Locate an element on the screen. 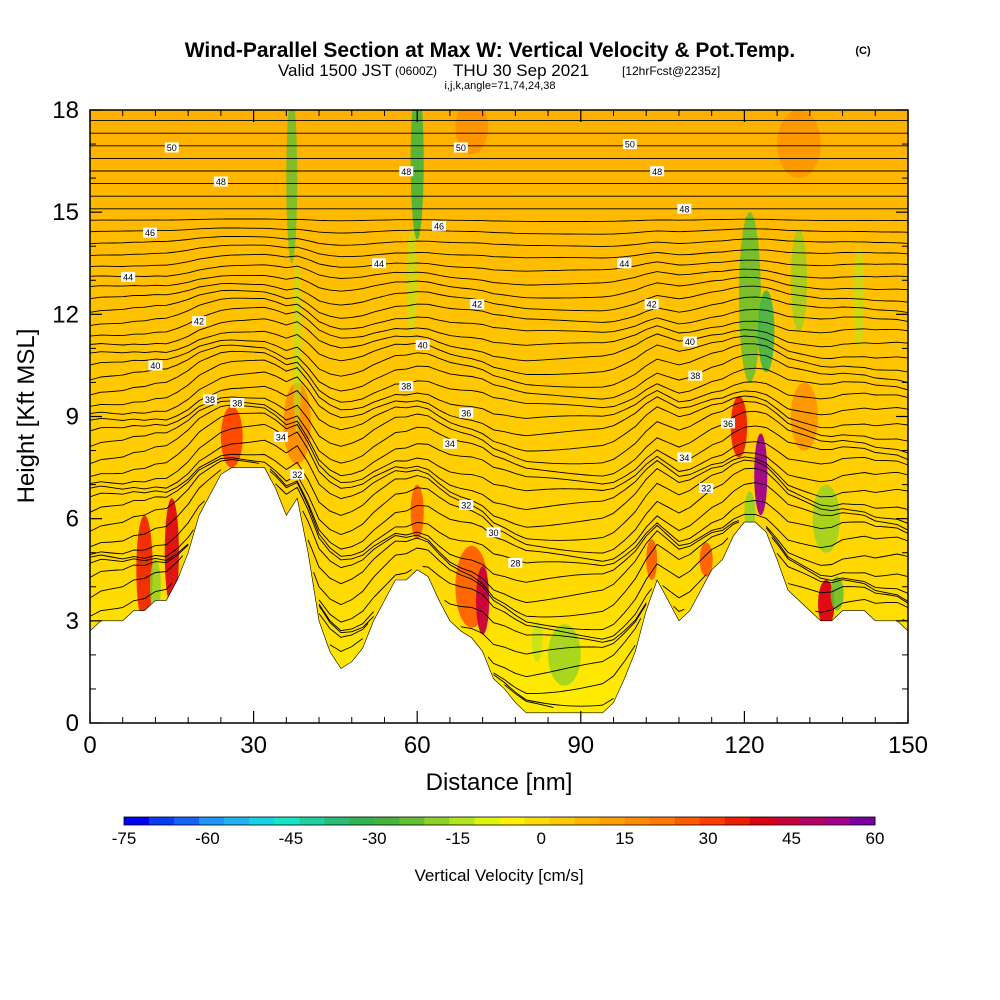  y-tick-label: 9 is located at coordinates (72, 417).